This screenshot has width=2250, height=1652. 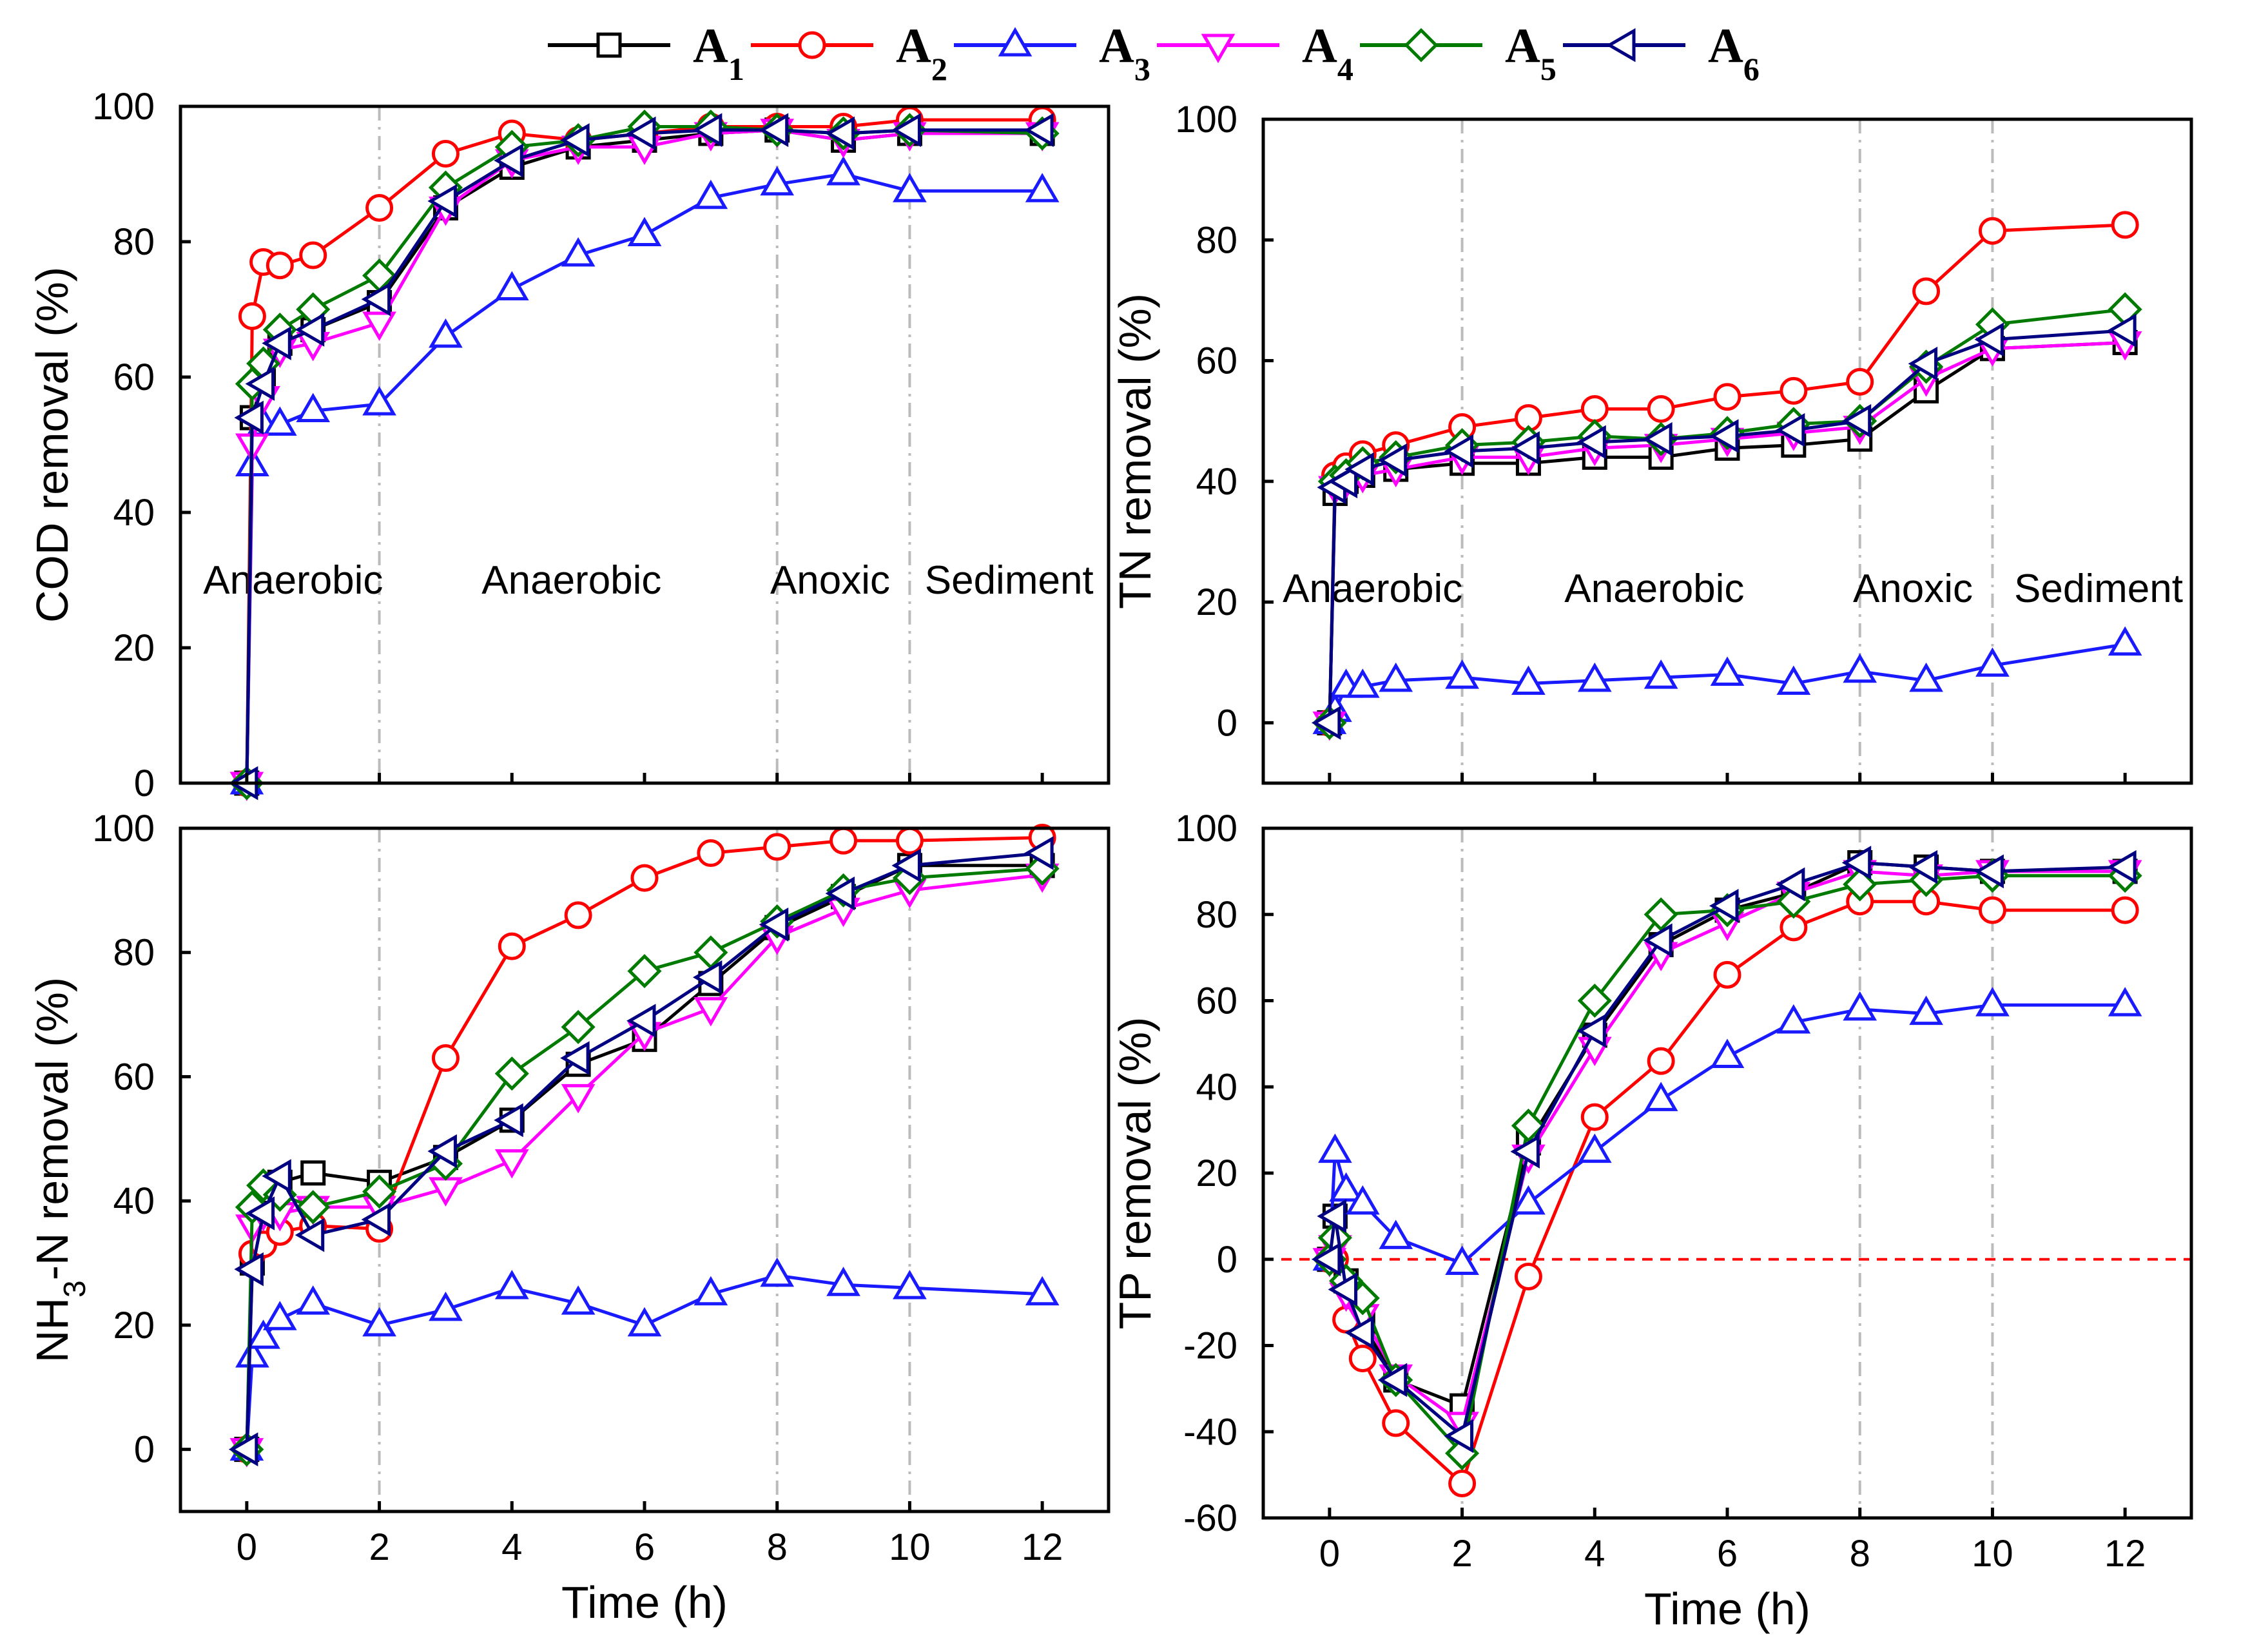 What do you see at coordinates (1227, 723) in the screenshot?
I see `y-tick-label: 0` at bounding box center [1227, 723].